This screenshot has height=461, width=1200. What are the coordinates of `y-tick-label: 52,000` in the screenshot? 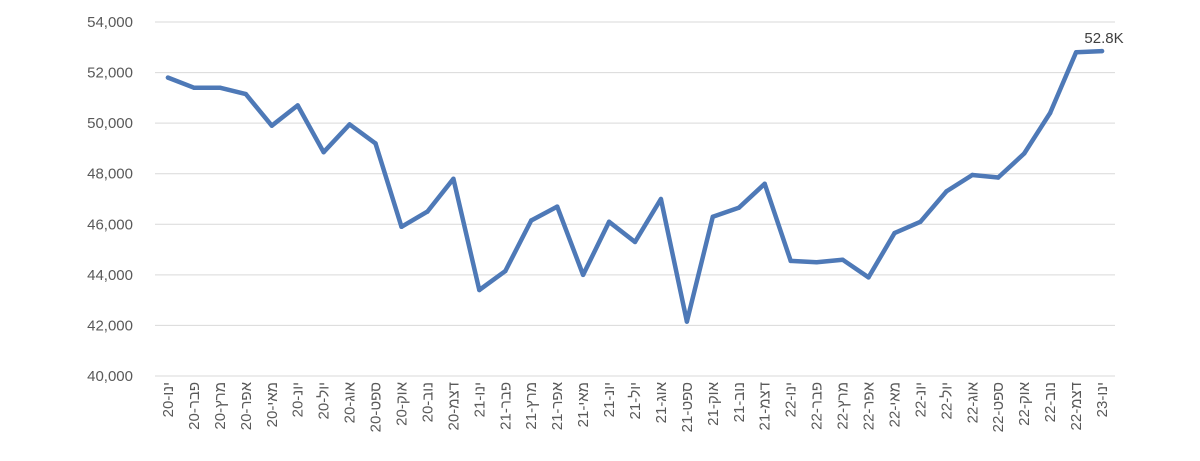 It's located at (110, 73).